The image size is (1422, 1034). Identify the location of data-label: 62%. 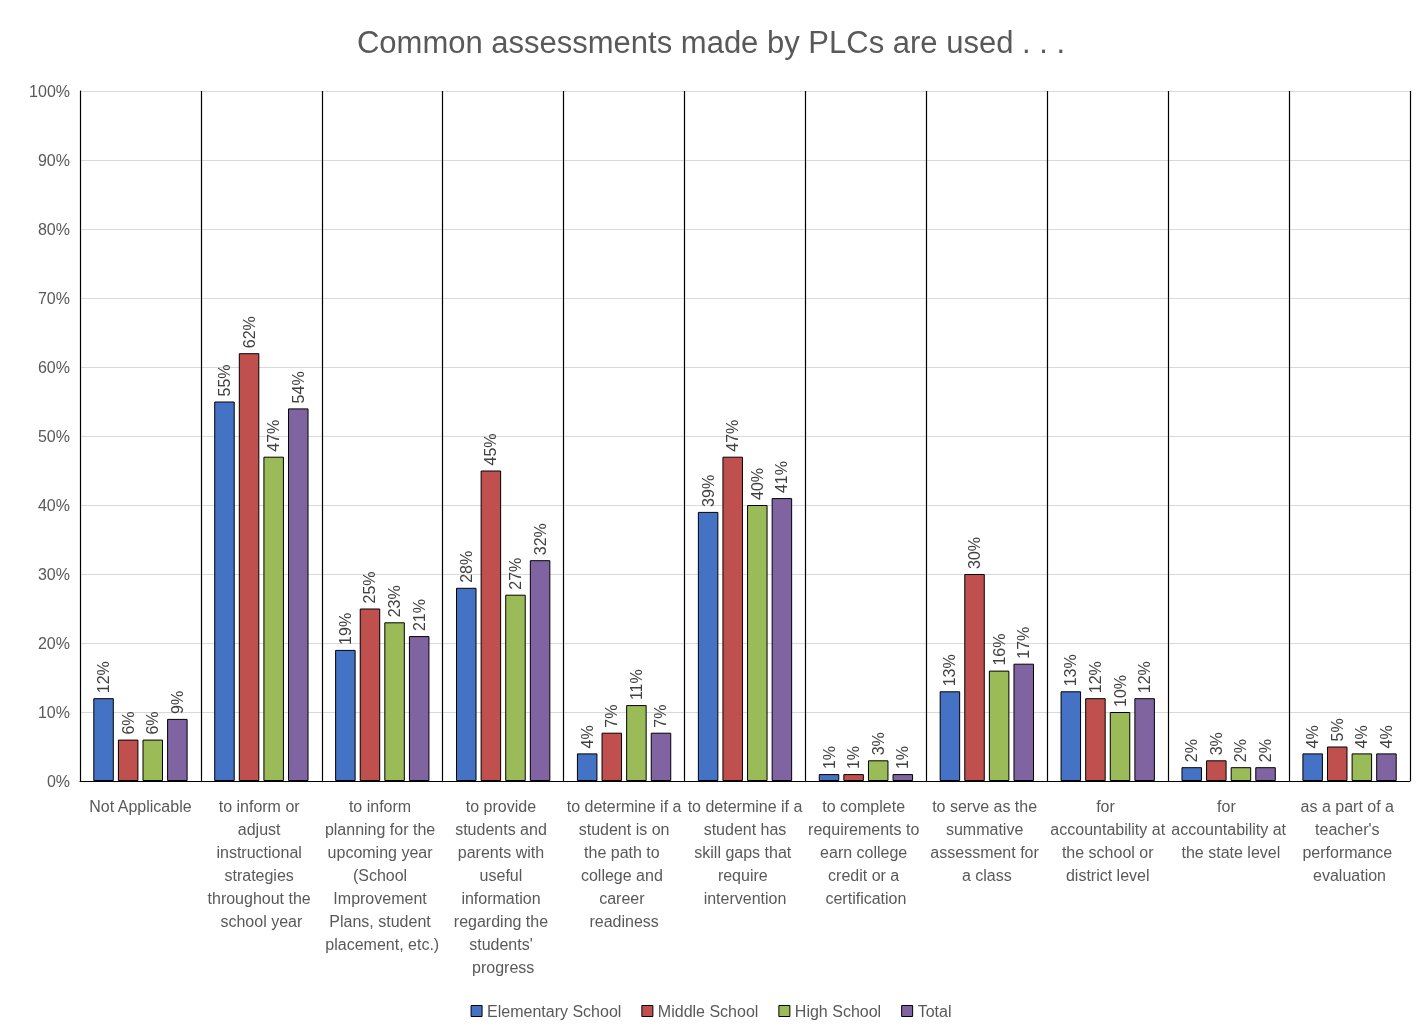
(249, 332).